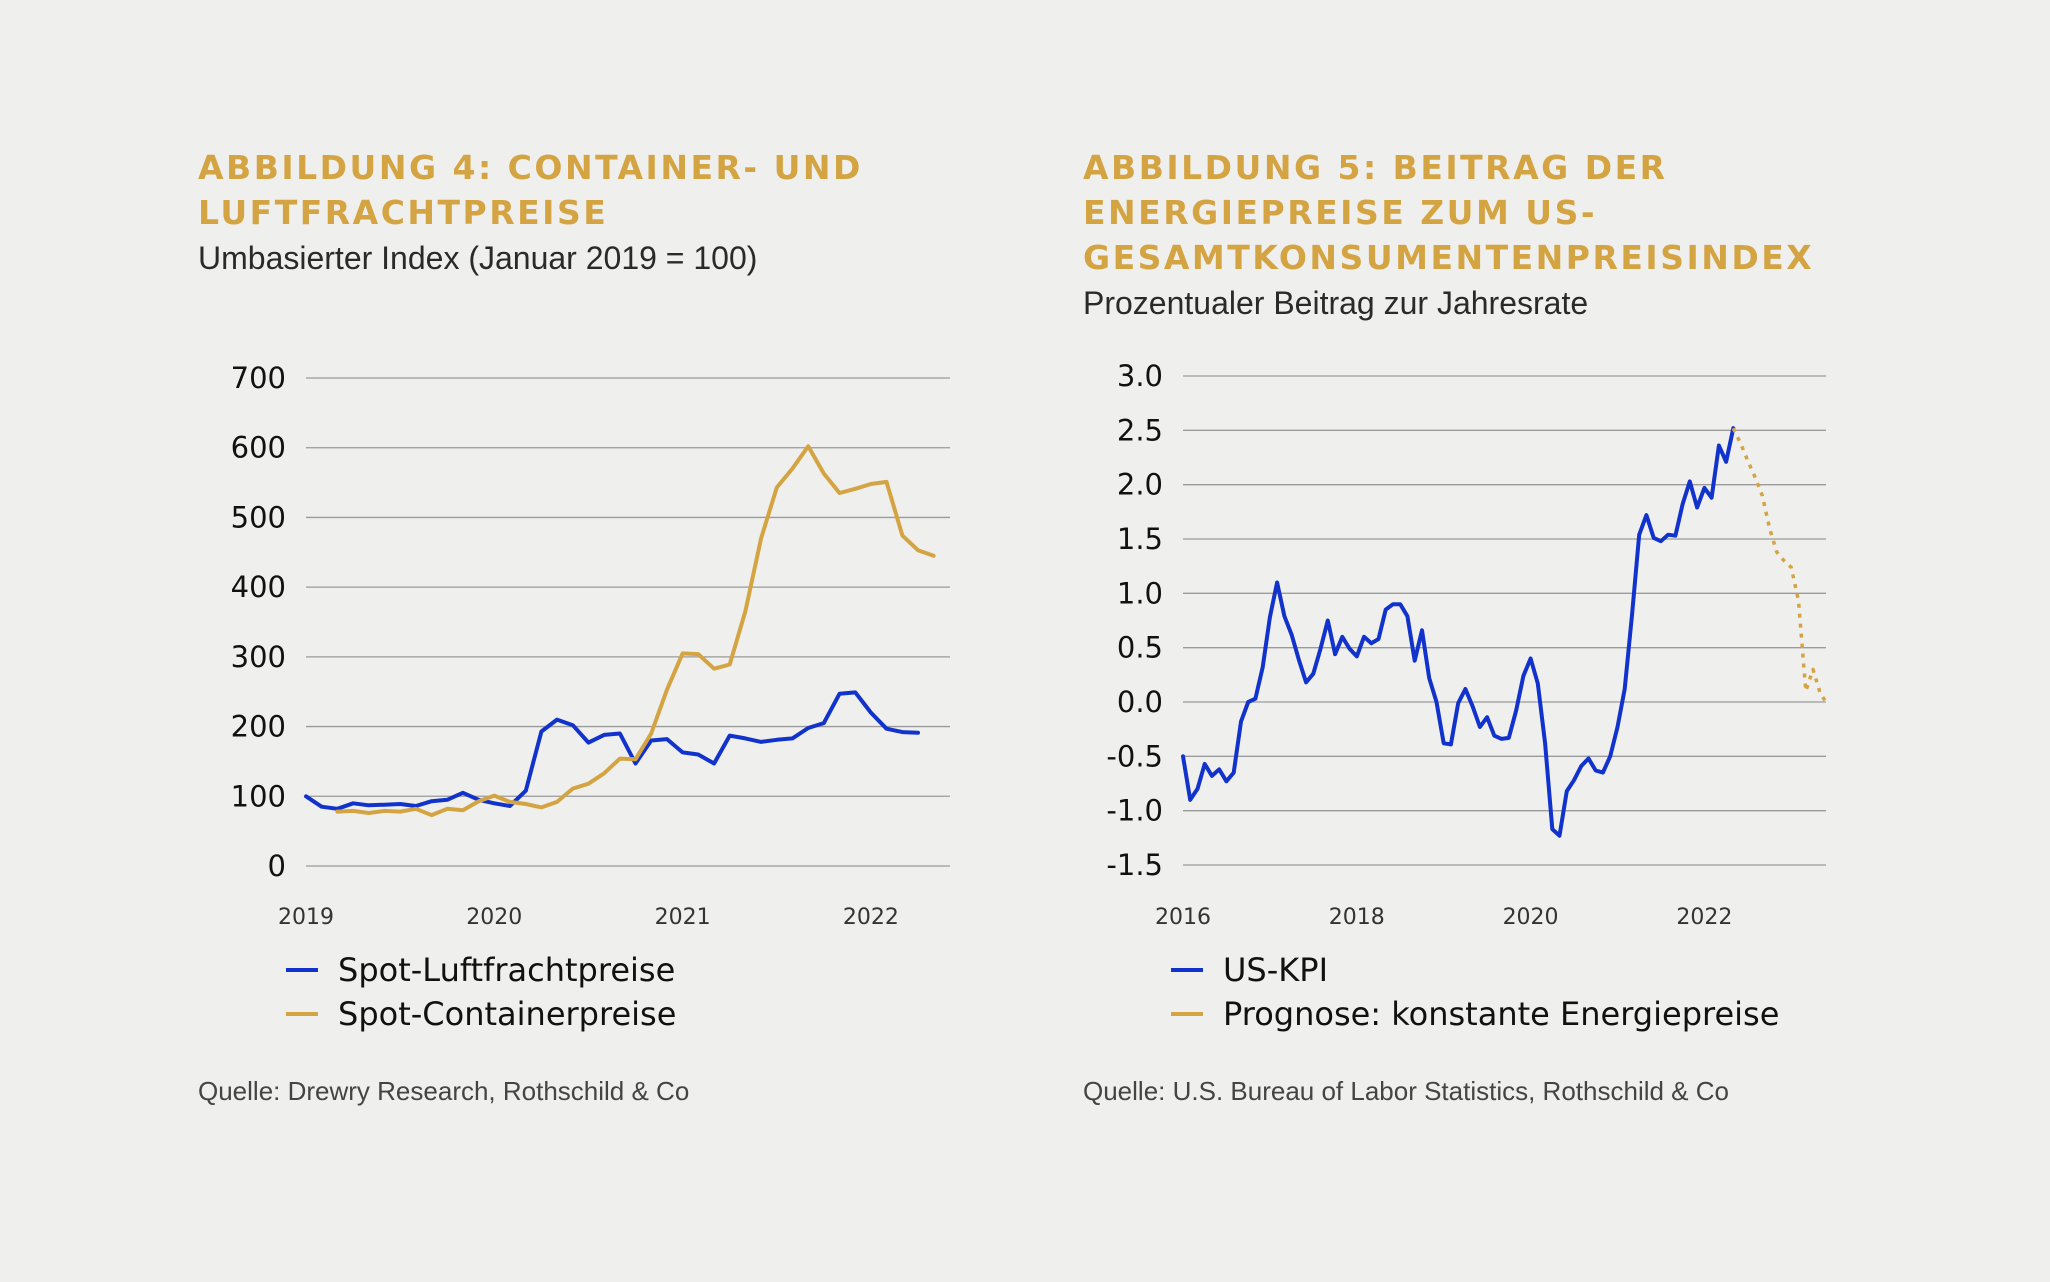  What do you see at coordinates (258, 727) in the screenshot?
I see `y-tick-label: 200` at bounding box center [258, 727].